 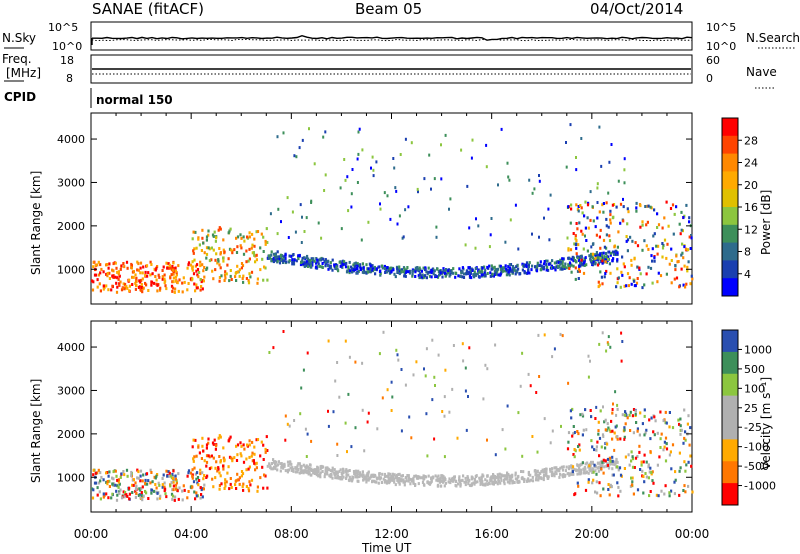 What do you see at coordinates (391, 36) in the screenshot?
I see `noise-panel-frame` at bounding box center [391, 36].